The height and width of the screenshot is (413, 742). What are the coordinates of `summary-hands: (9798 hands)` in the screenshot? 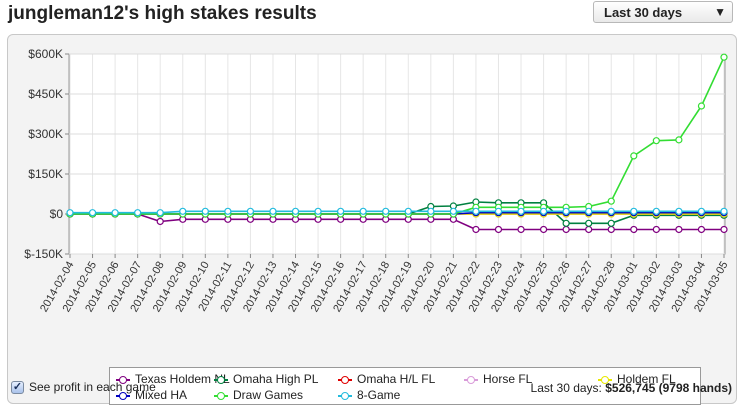 It's located at (695, 388).